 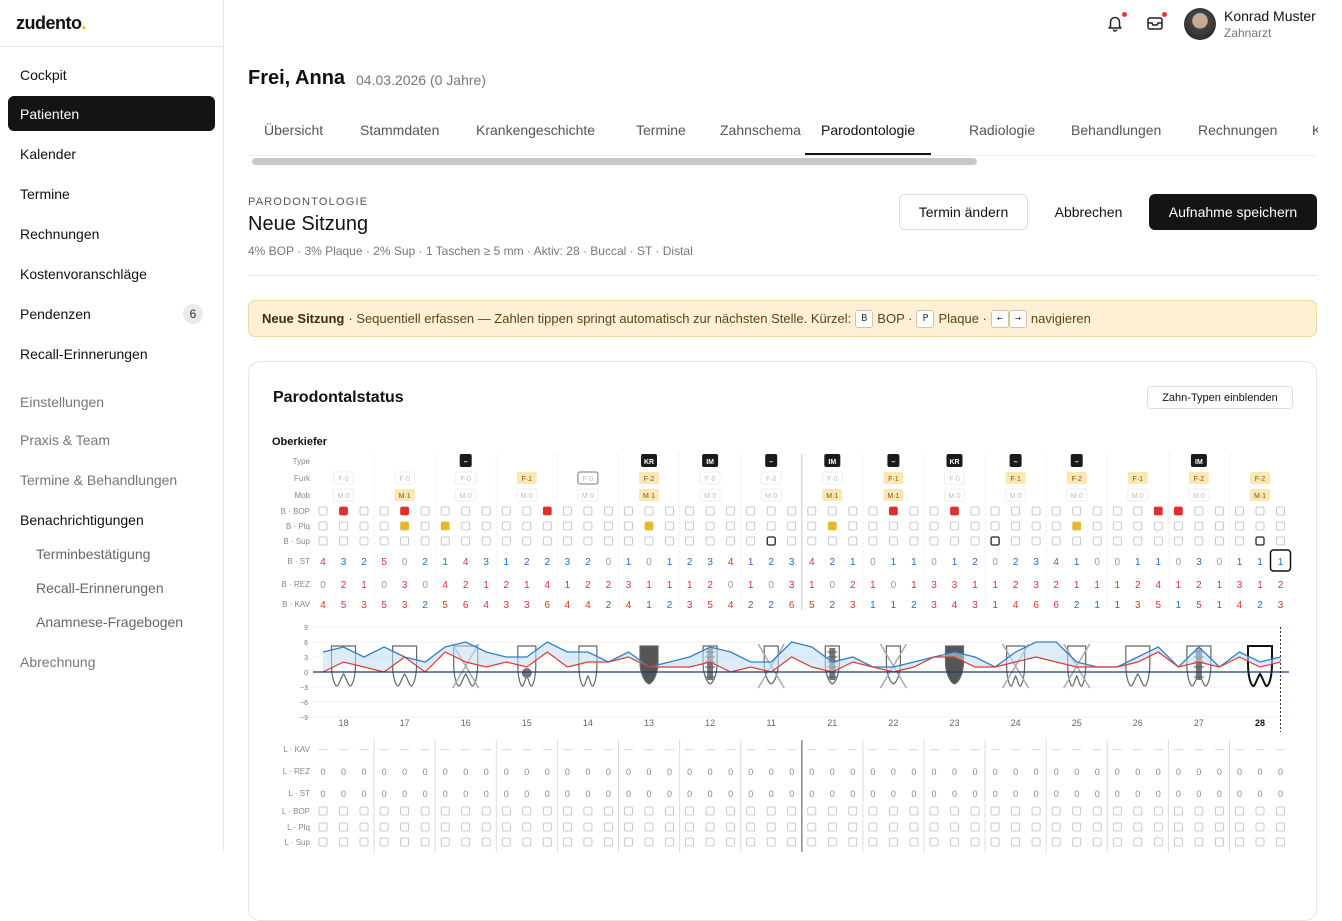 I want to click on mobility-value: M·1, so click(x=893, y=496).